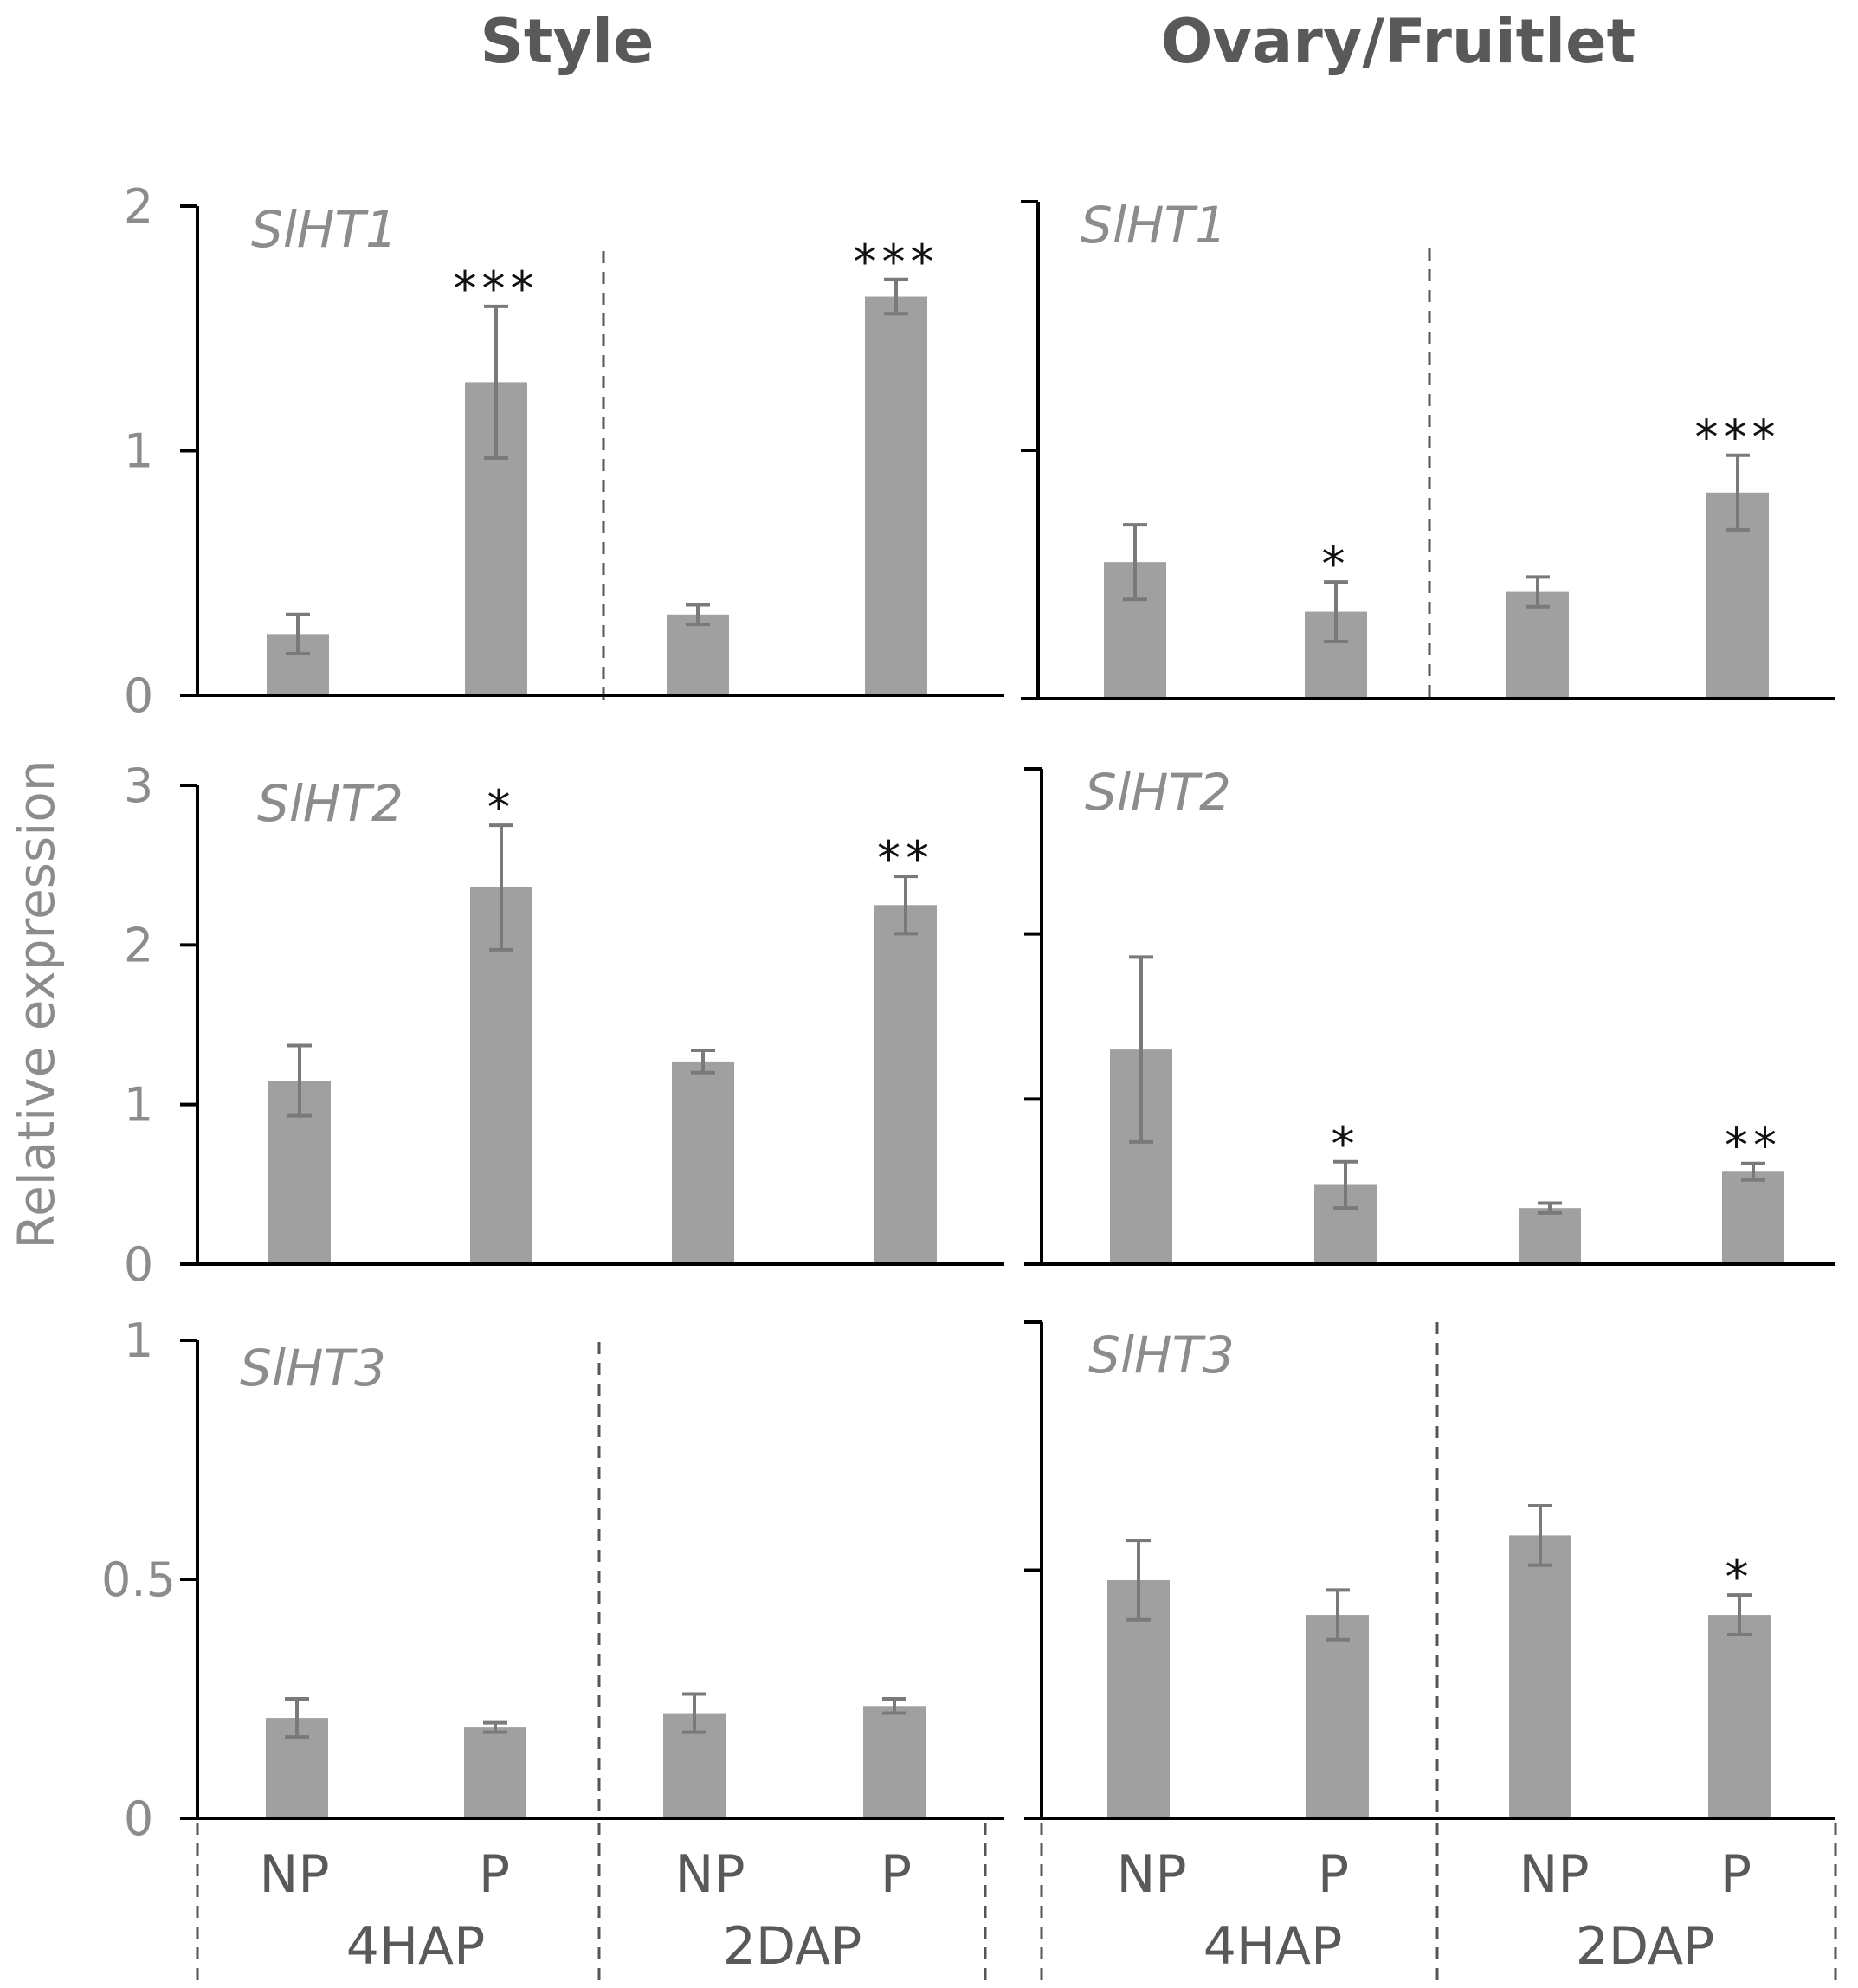  I want to click on y-tick-label: 0.5, so click(138, 1579).